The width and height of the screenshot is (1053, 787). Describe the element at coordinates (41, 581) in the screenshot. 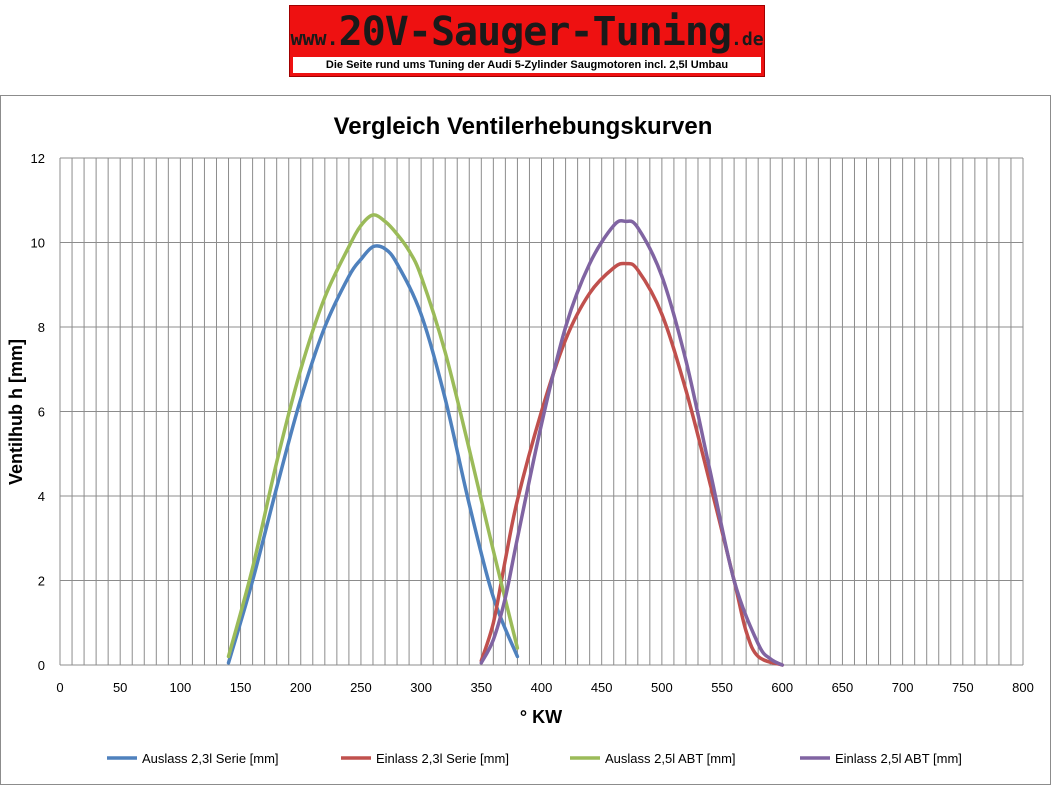

I see `y-tick-label: 2` at that location.